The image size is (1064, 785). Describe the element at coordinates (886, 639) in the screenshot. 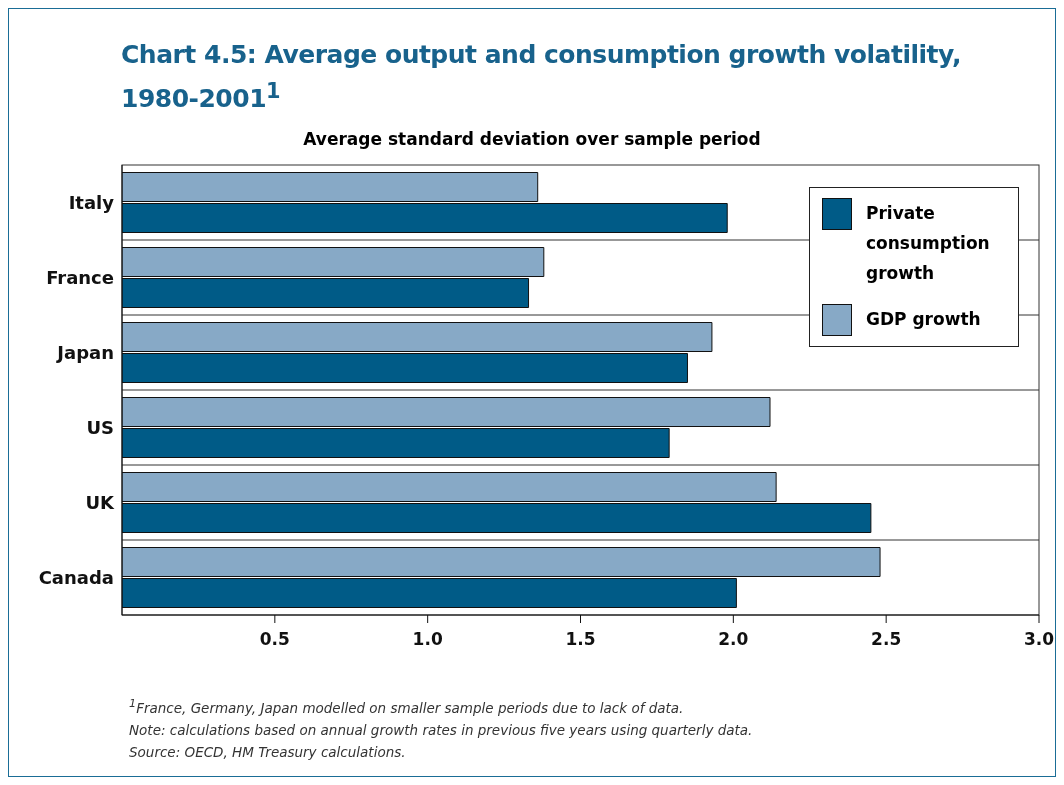

I see `x-tick-label: 2.5` at that location.